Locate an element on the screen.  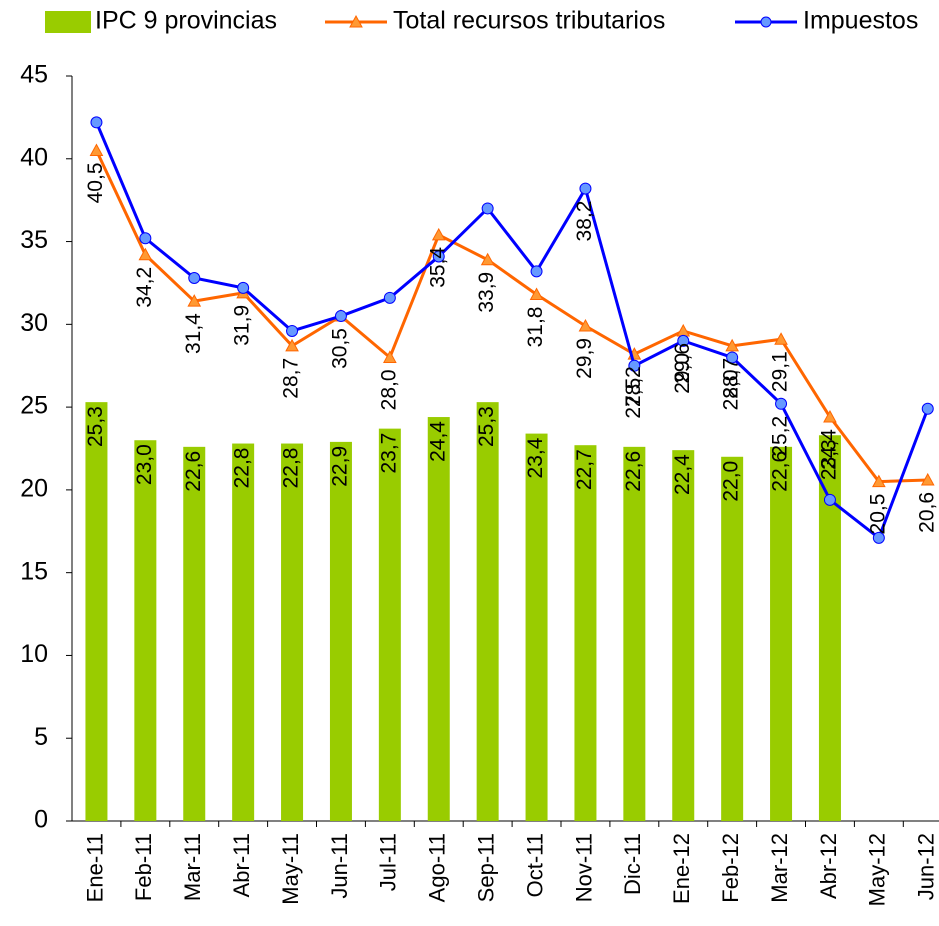
legend-label: Total recursos tributarios is located at coordinates (529, 21).